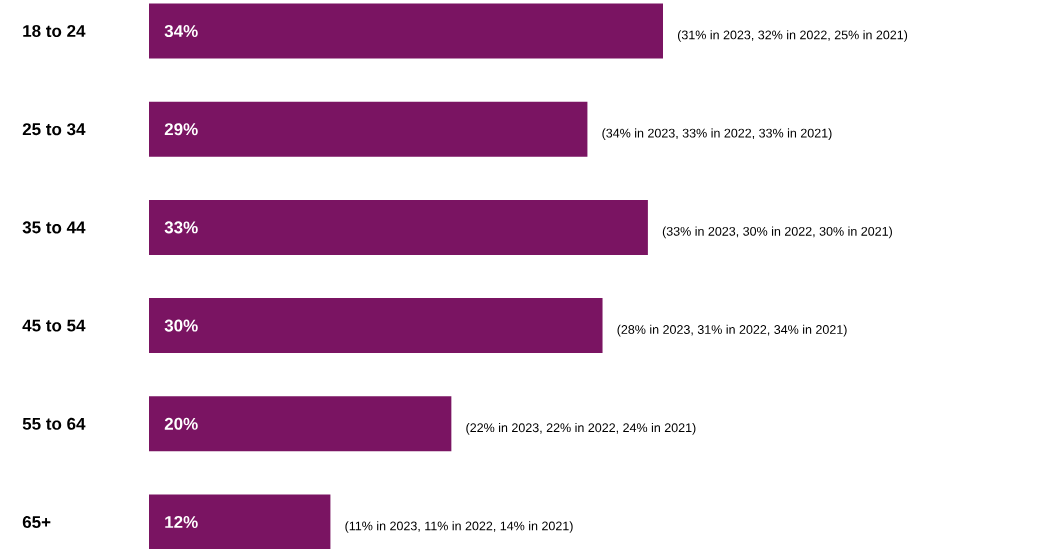  I want to click on data-label: 30%, so click(181, 325).